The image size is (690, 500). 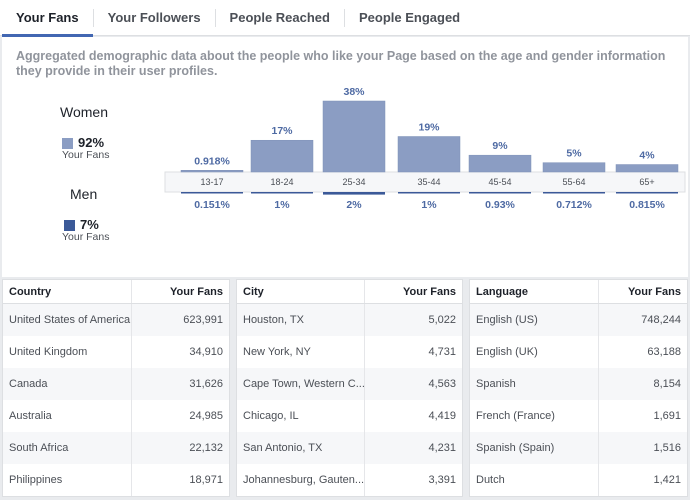 I want to click on bar-label-women: 4%, so click(x=647, y=156).